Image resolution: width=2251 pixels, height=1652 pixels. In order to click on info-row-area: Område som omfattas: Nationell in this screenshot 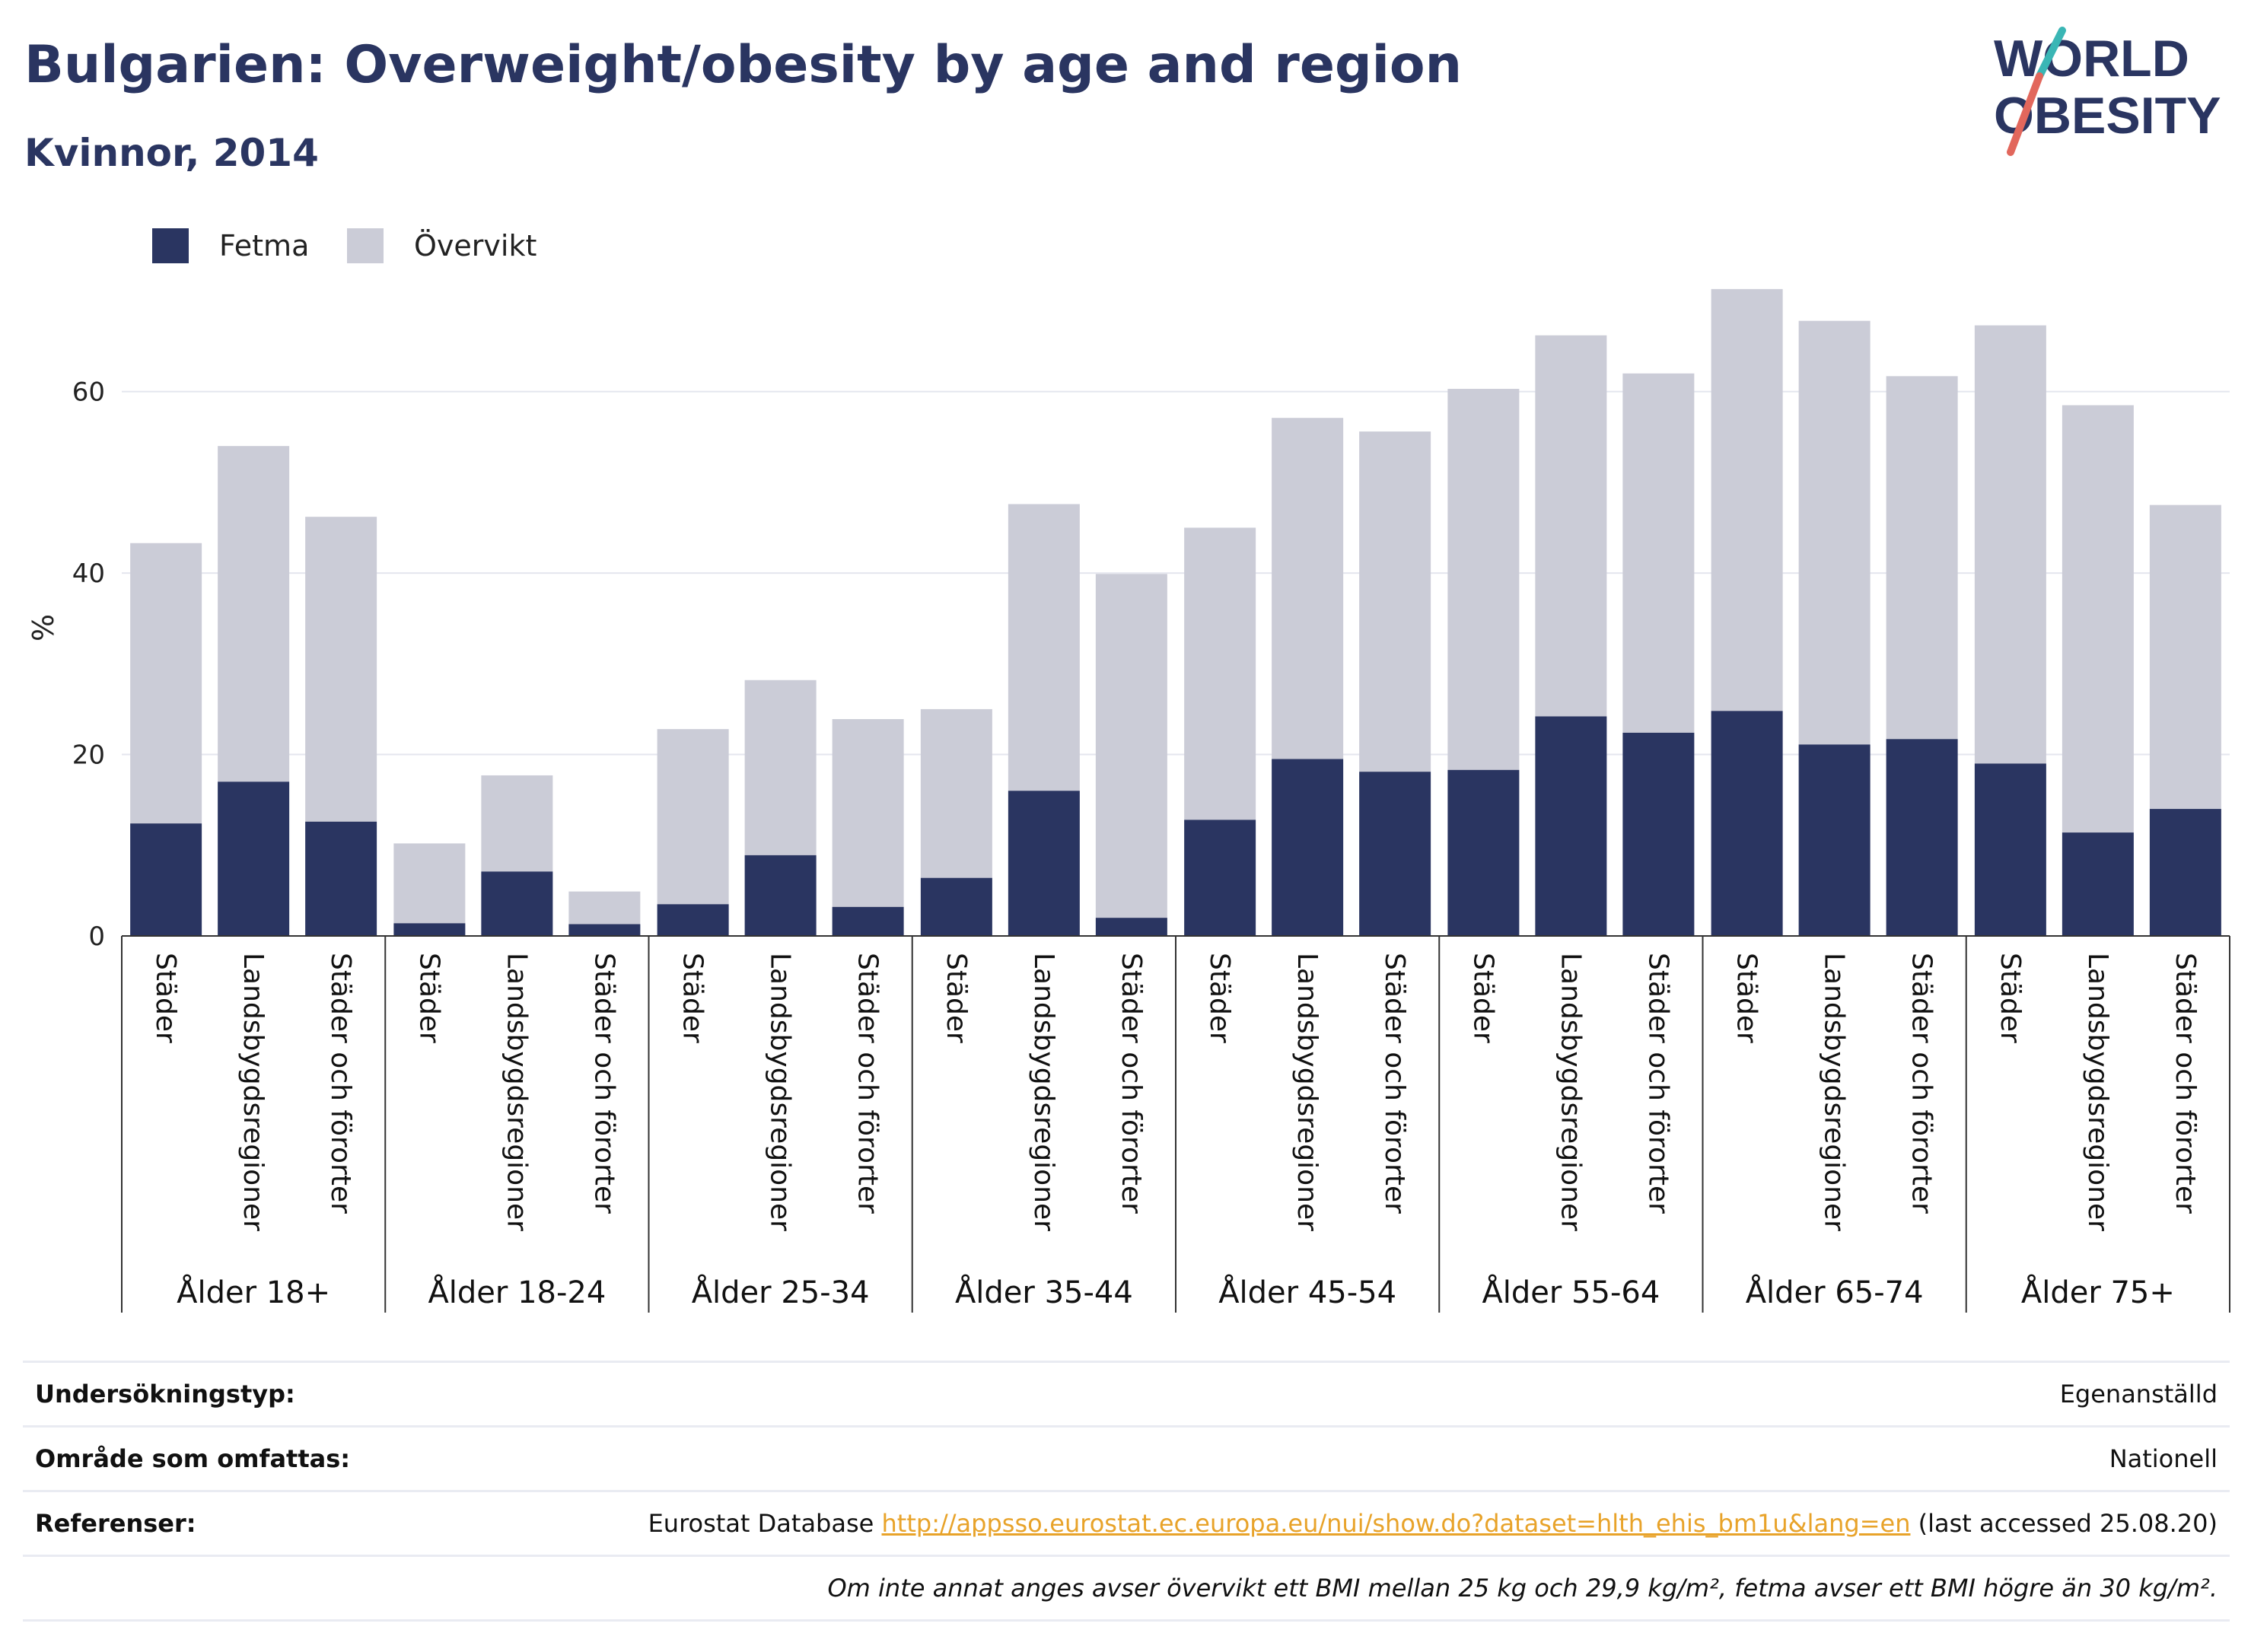, I will do `click(1126, 1457)`.